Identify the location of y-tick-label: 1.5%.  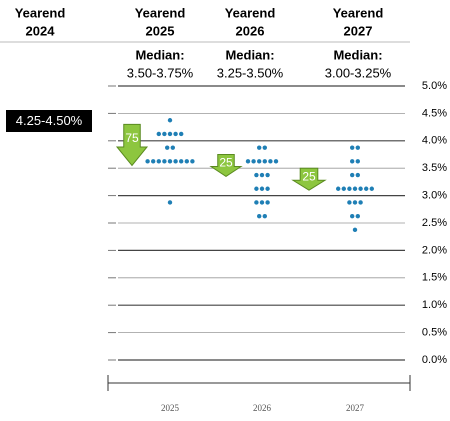
(434, 278).